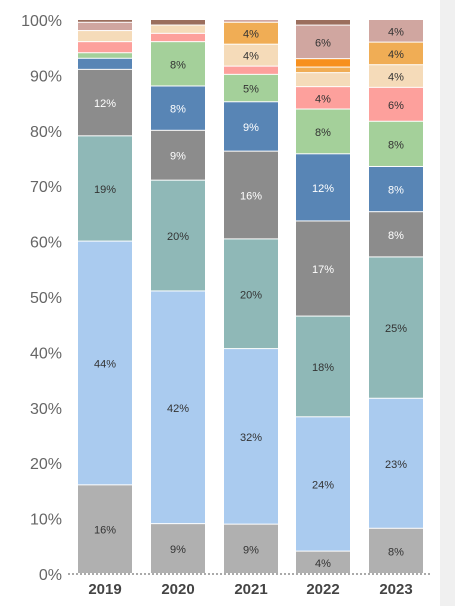 Image resolution: width=455 pixels, height=606 pixels. Describe the element at coordinates (46, 76) in the screenshot. I see `y-tick-label: 90%` at that location.